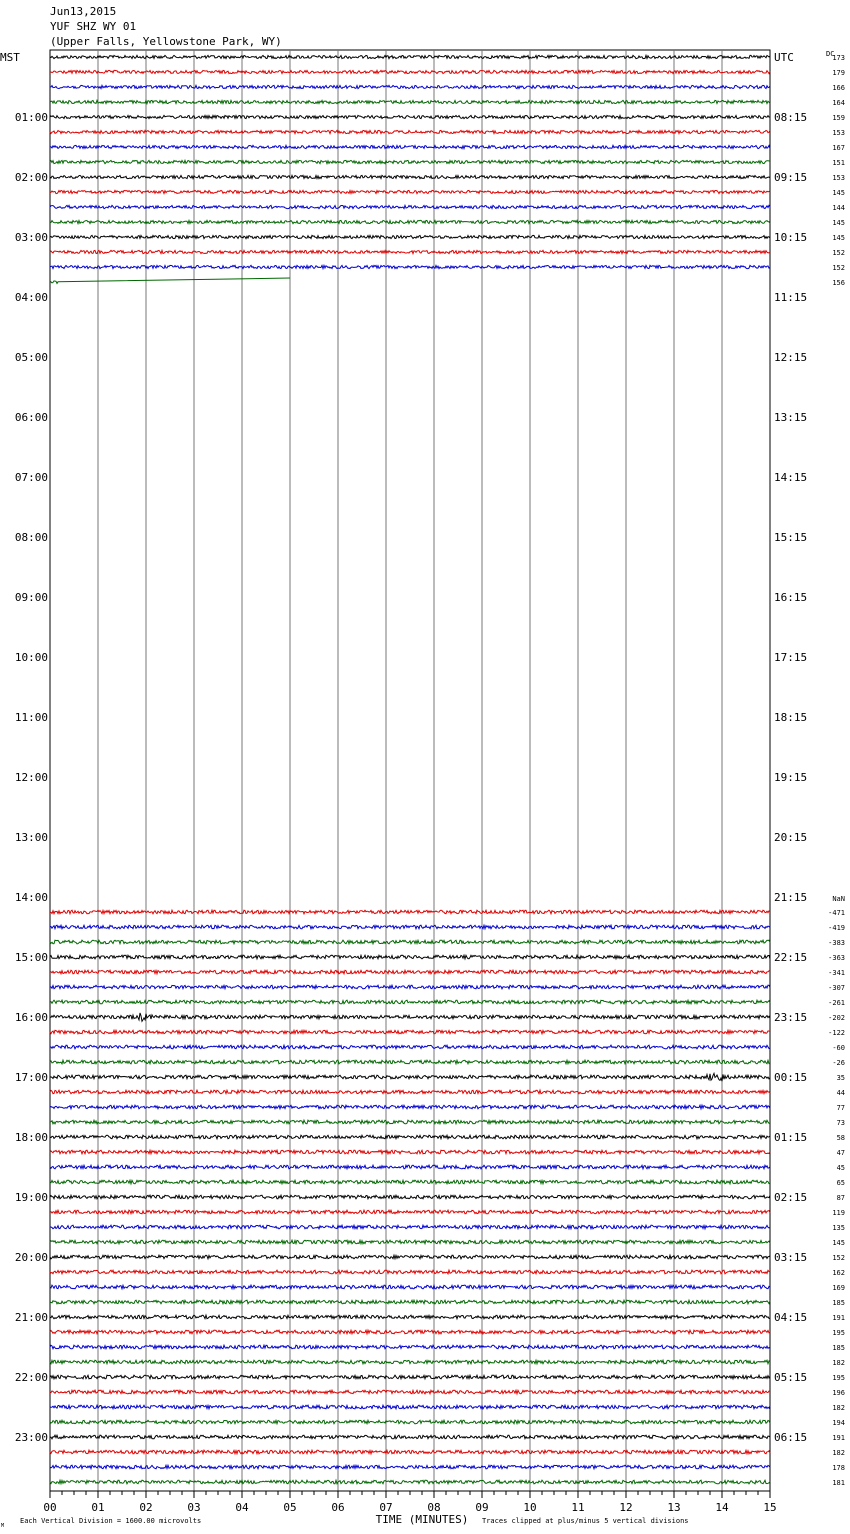 The width and height of the screenshot is (850, 1534). I want to click on mst-hour-label: 05:00, so click(31, 357).